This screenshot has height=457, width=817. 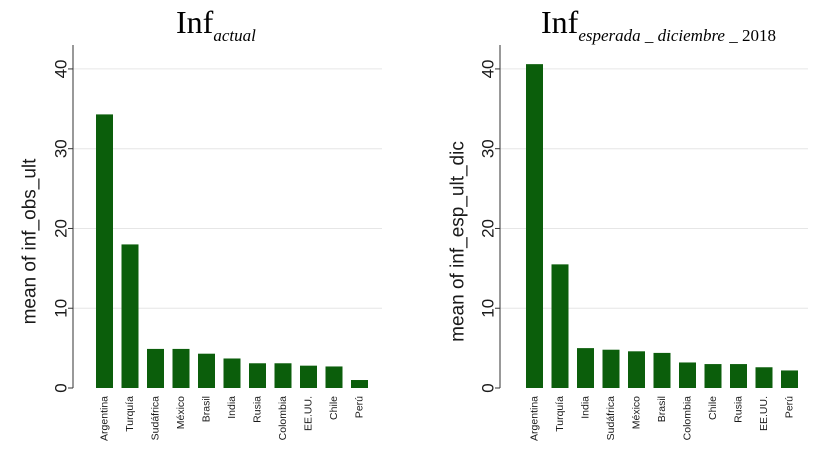 I want to click on y-axis-label: mean of inf_obs_ult, so click(x=30, y=241).